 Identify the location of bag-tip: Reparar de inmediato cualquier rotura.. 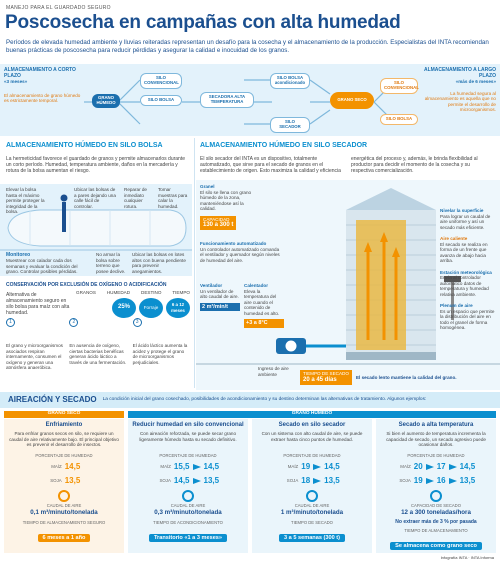
(135, 198).